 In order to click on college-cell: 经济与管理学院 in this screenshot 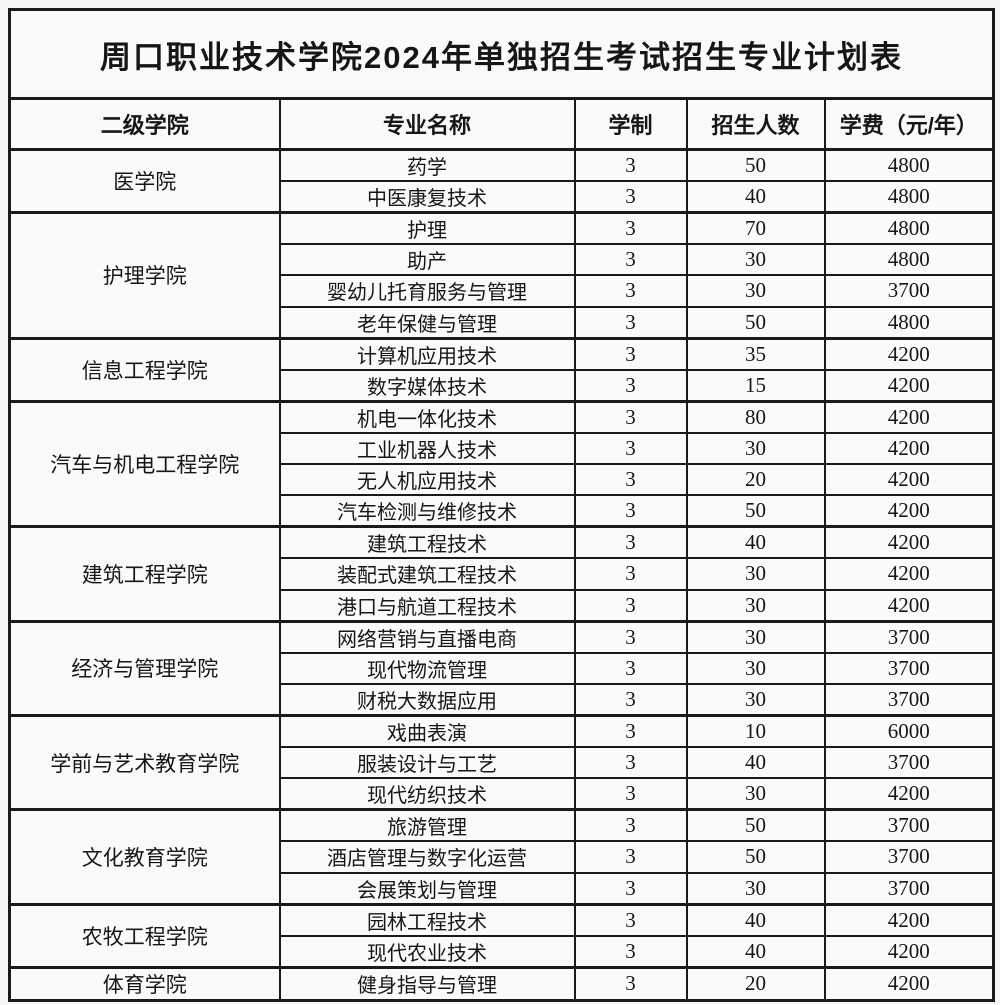, I will do `click(144, 668)`.